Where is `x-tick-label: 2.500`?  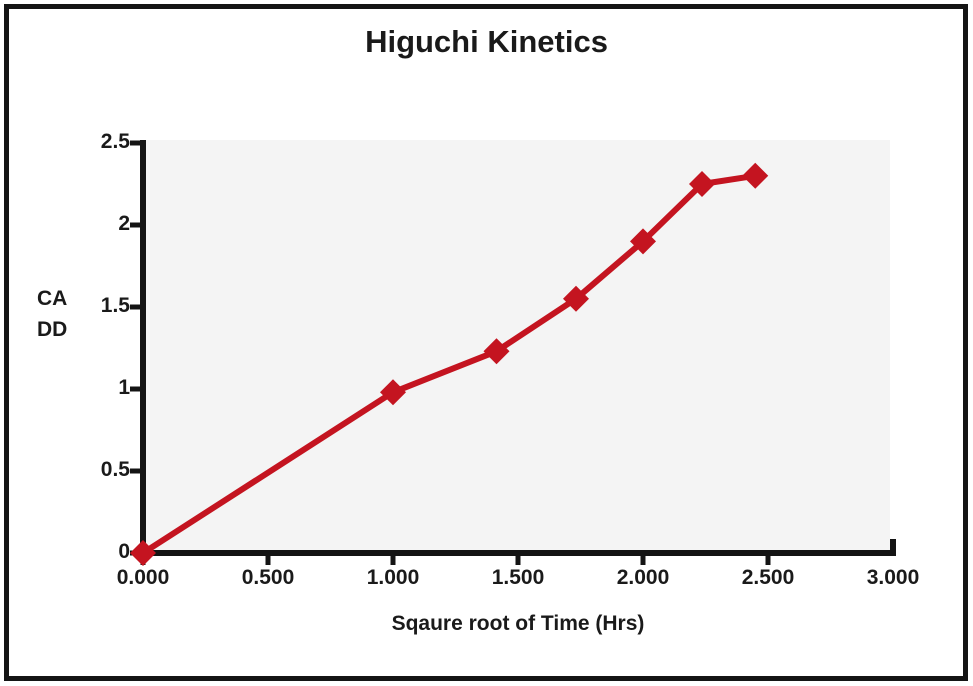 x-tick-label: 2.500 is located at coordinates (768, 577).